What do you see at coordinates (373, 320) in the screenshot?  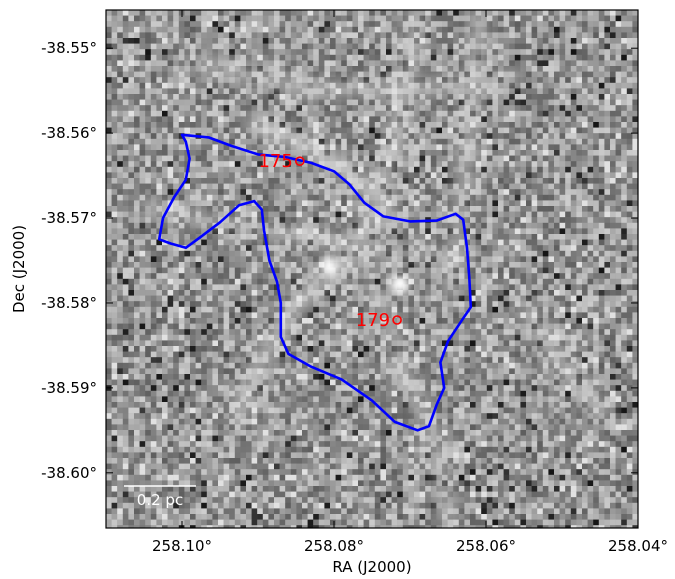 I see `source-label-179: 179` at bounding box center [373, 320].